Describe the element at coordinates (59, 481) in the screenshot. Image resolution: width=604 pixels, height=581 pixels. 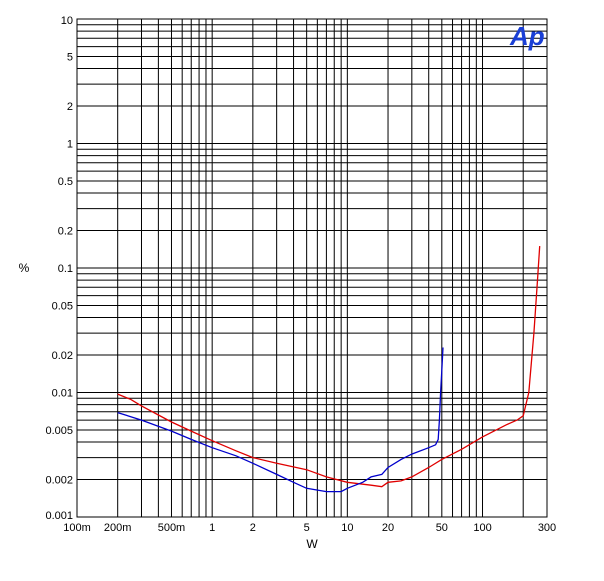
I see `y-tick-label: 0.002` at that location.